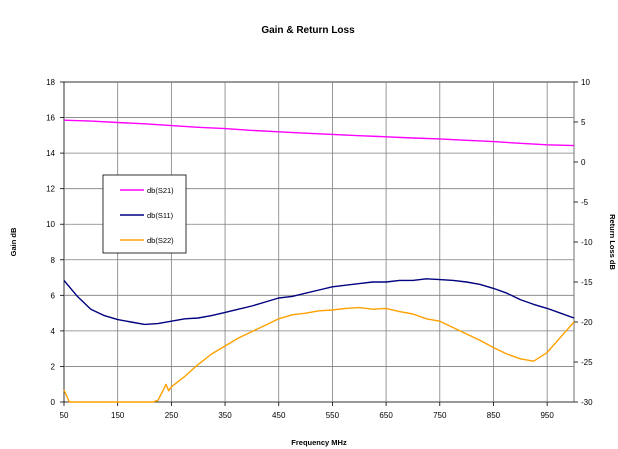 The height and width of the screenshot is (449, 618). Describe the element at coordinates (386, 415) in the screenshot. I see `x-tick-label: 650` at that location.